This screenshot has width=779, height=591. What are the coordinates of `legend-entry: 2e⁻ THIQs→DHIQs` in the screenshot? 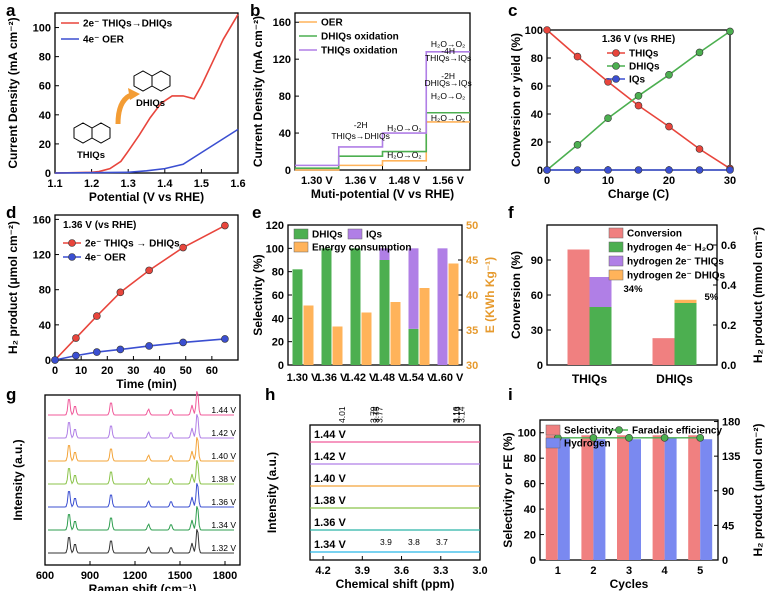 It's located at (128, 24).